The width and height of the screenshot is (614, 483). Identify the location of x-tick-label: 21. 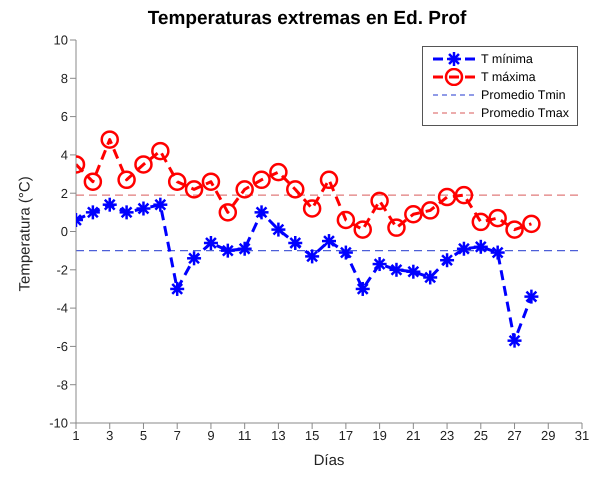
(413, 436).